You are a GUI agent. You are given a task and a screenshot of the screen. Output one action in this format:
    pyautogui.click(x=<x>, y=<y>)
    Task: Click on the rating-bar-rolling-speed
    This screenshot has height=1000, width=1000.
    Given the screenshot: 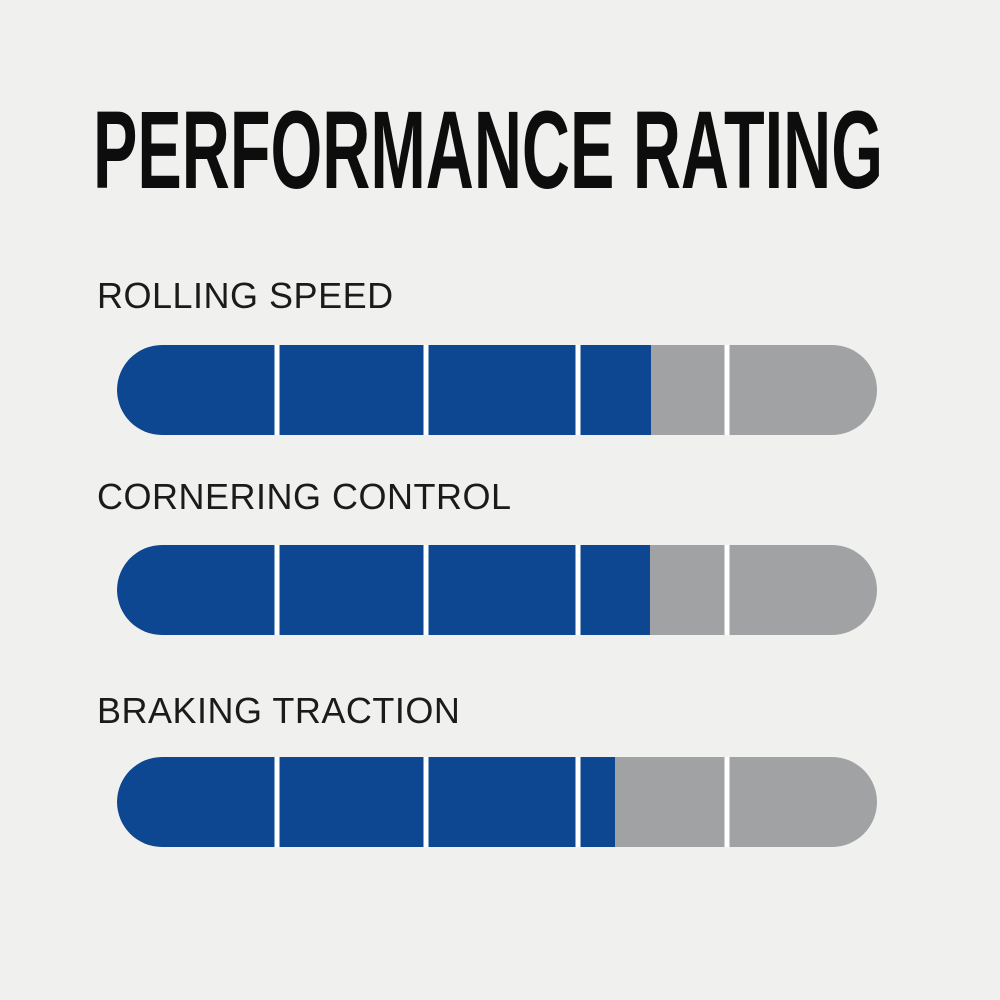 What is the action you would take?
    pyautogui.click(x=497, y=390)
    